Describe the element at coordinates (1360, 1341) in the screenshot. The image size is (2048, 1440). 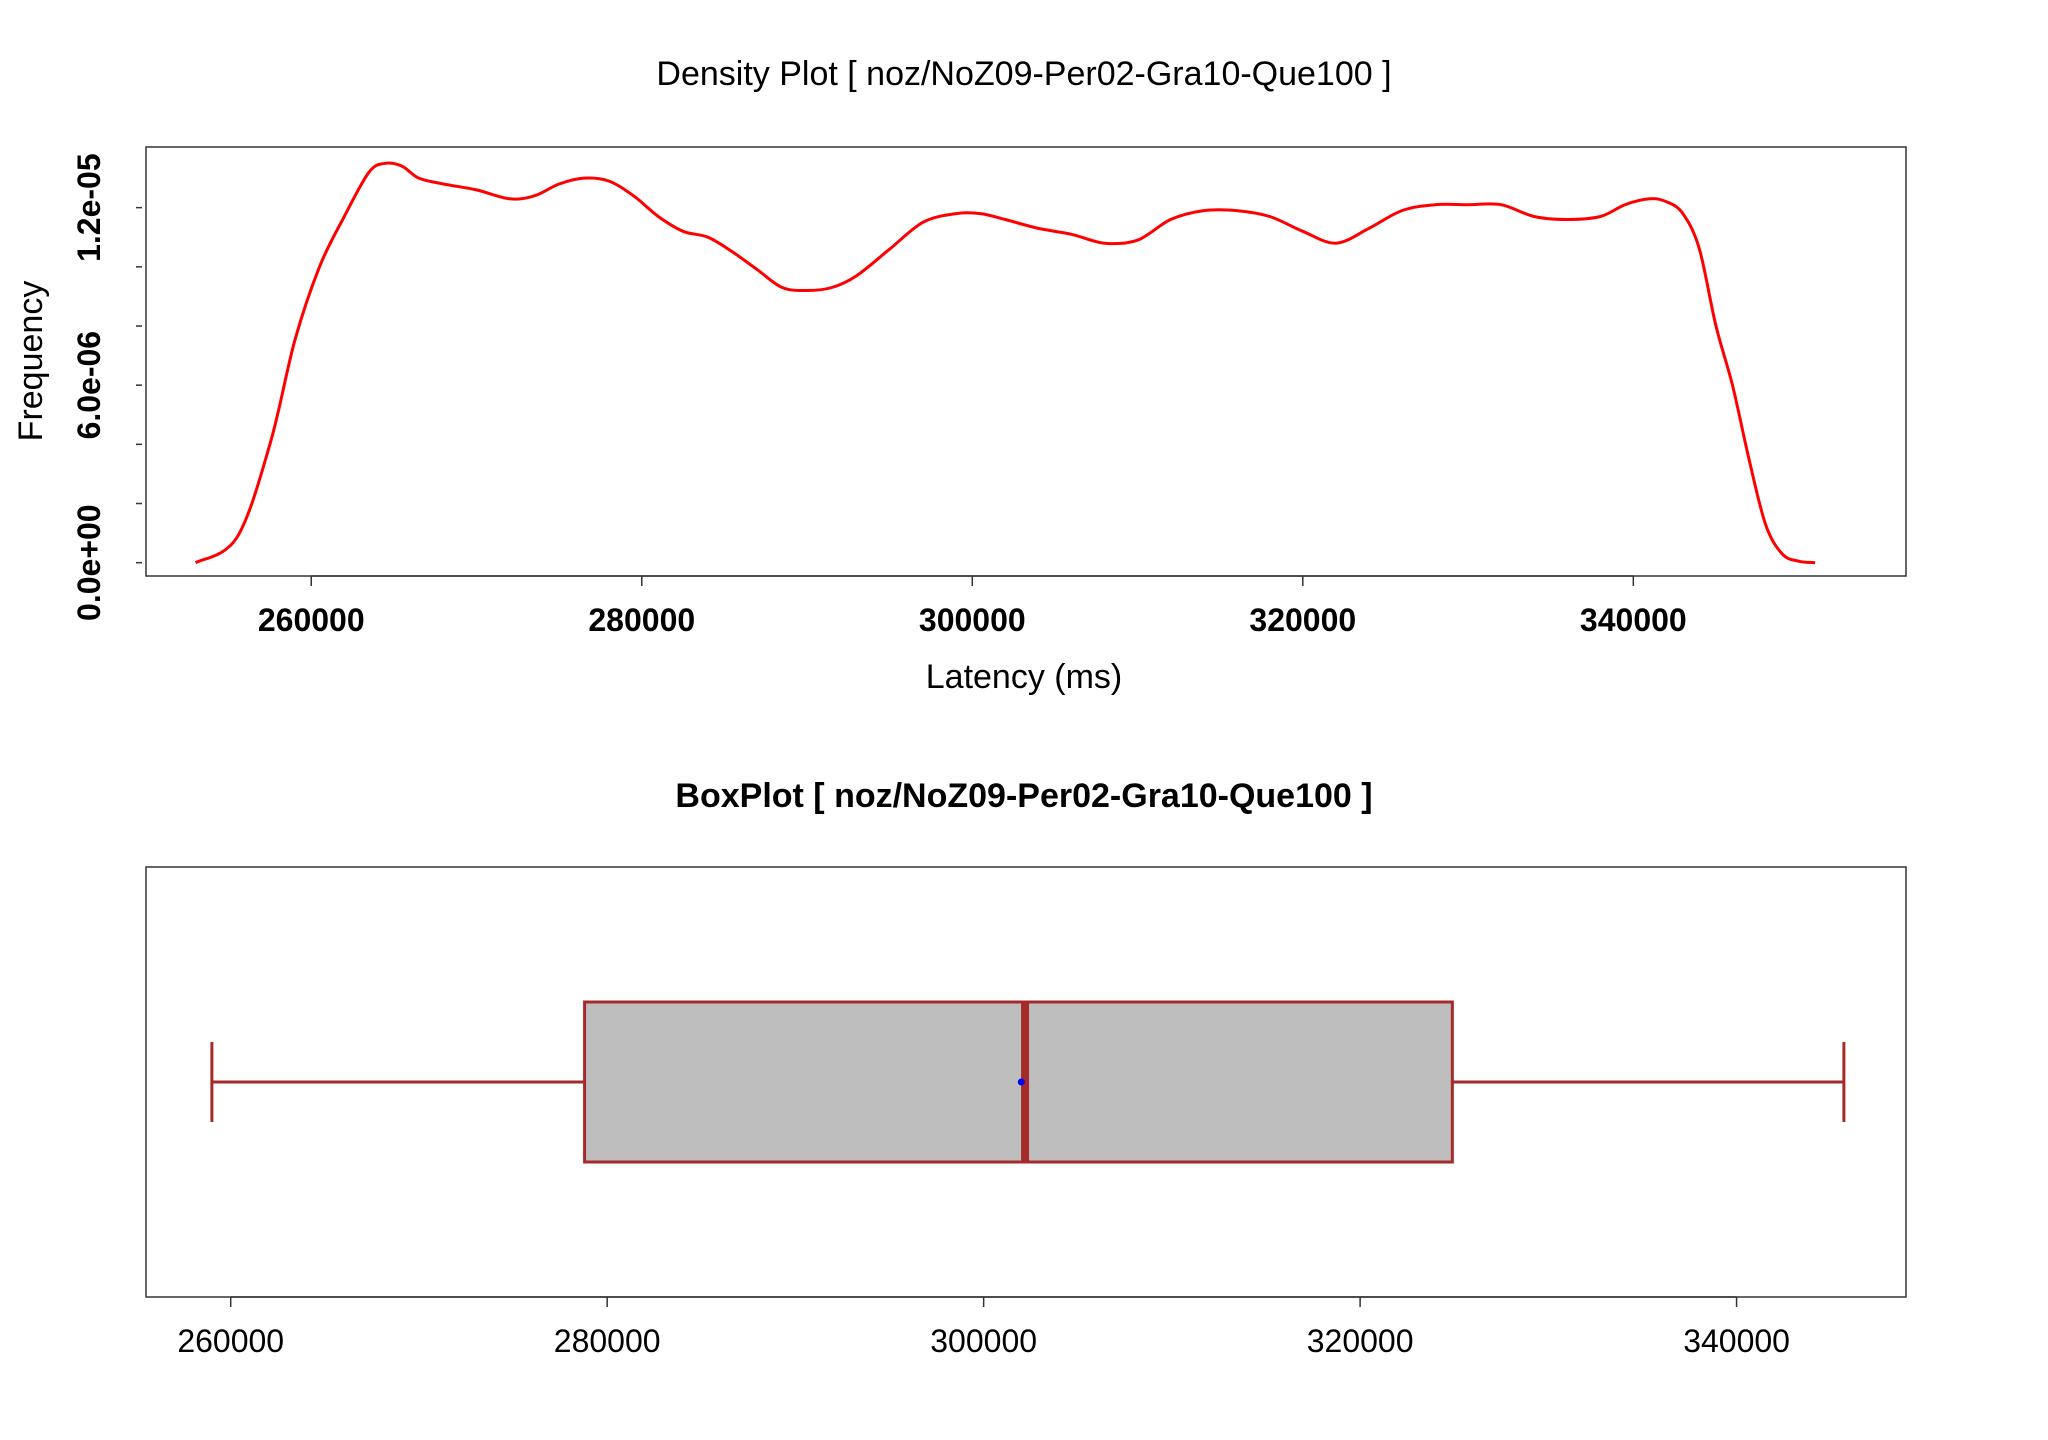
I see `box-x-tick-label: 320000` at that location.